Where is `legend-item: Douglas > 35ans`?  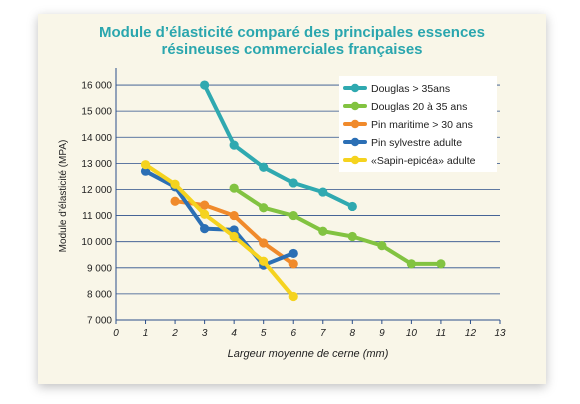 legend-item: Douglas > 35ans is located at coordinates (396, 89).